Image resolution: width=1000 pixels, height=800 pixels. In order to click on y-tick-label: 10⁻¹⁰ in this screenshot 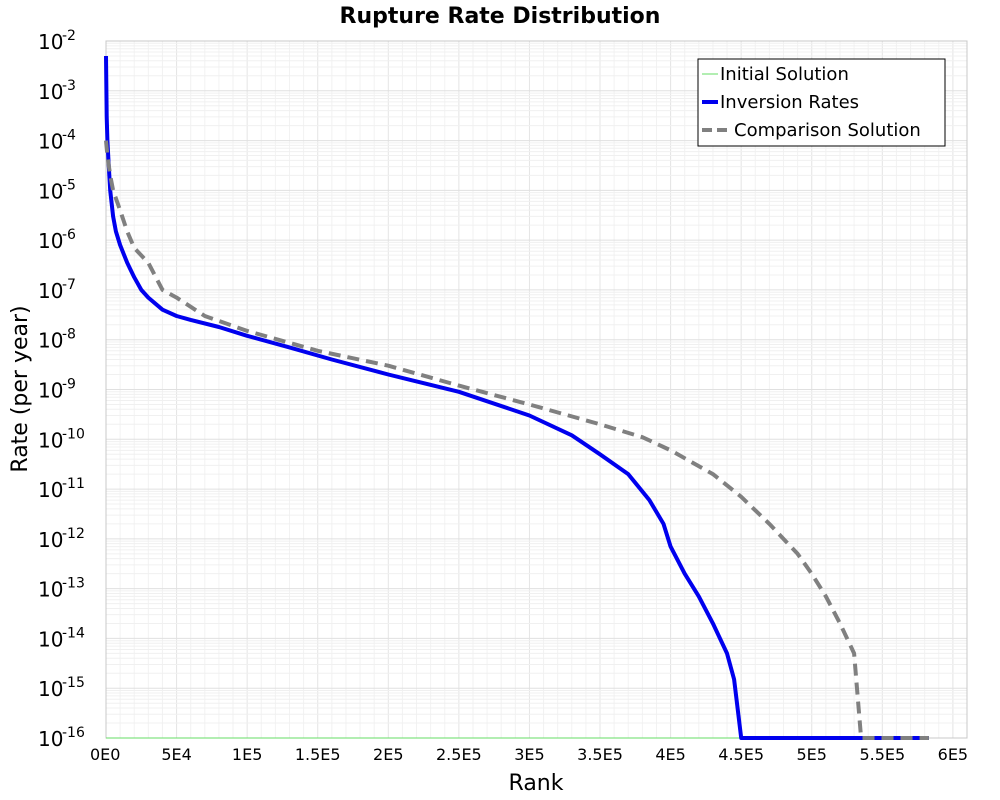, I will do `click(61, 439)`.